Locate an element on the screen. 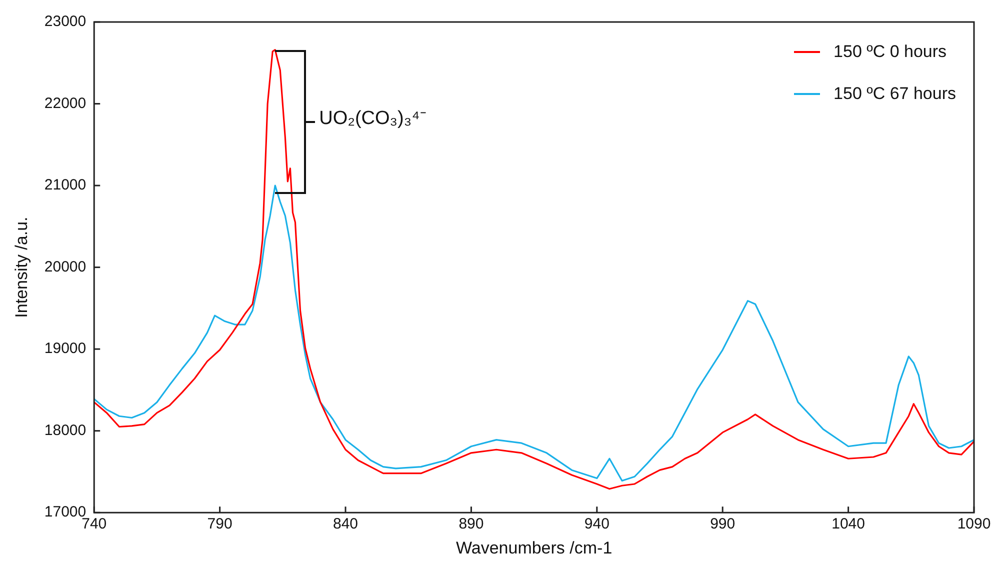  x-axis-title: Wavenumbers /cm-1 is located at coordinates (534, 548).